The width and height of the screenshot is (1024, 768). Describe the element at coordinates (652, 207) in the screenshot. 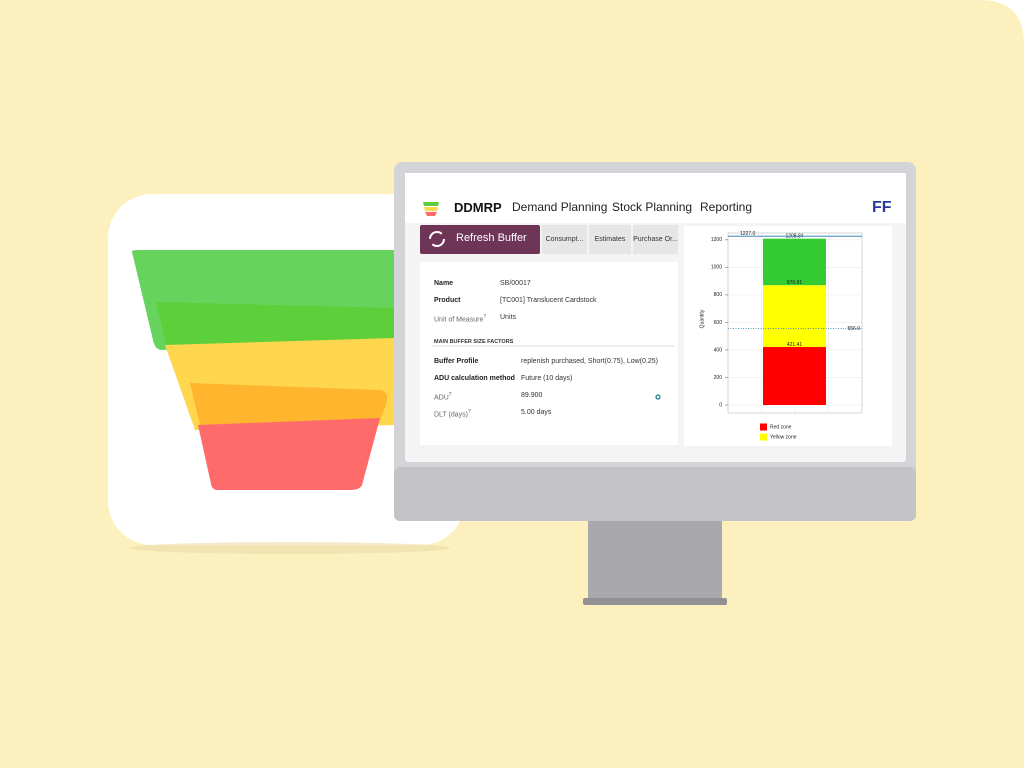

I see `menu-item: Stock Planning` at that location.